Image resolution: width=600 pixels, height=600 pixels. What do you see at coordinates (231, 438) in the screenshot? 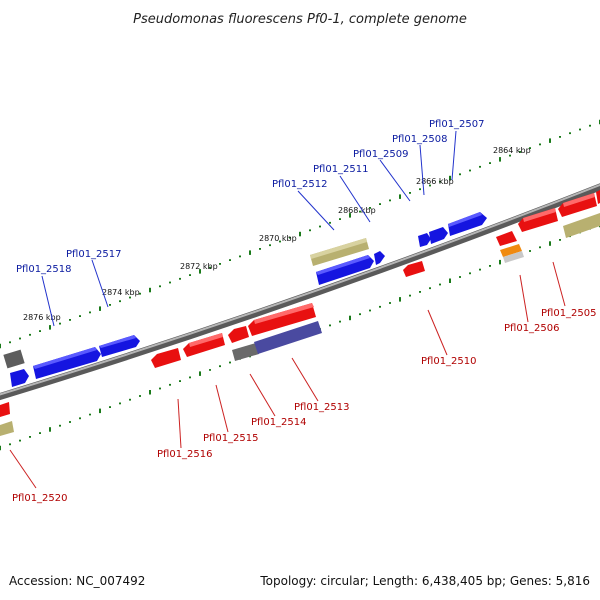
I see `gene-label: Pfl01_2515` at bounding box center [231, 438].